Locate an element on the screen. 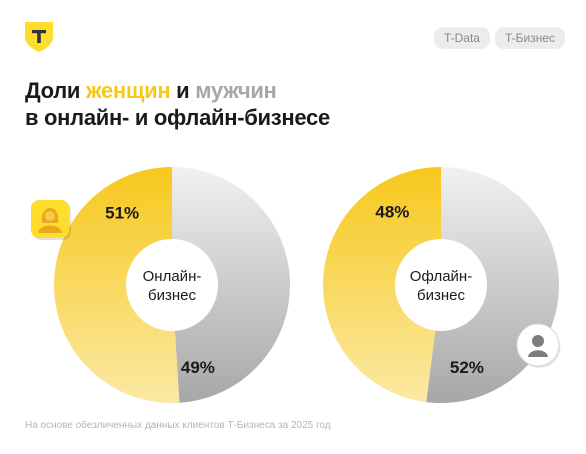  value-label-women: 51% is located at coordinates (122, 212).